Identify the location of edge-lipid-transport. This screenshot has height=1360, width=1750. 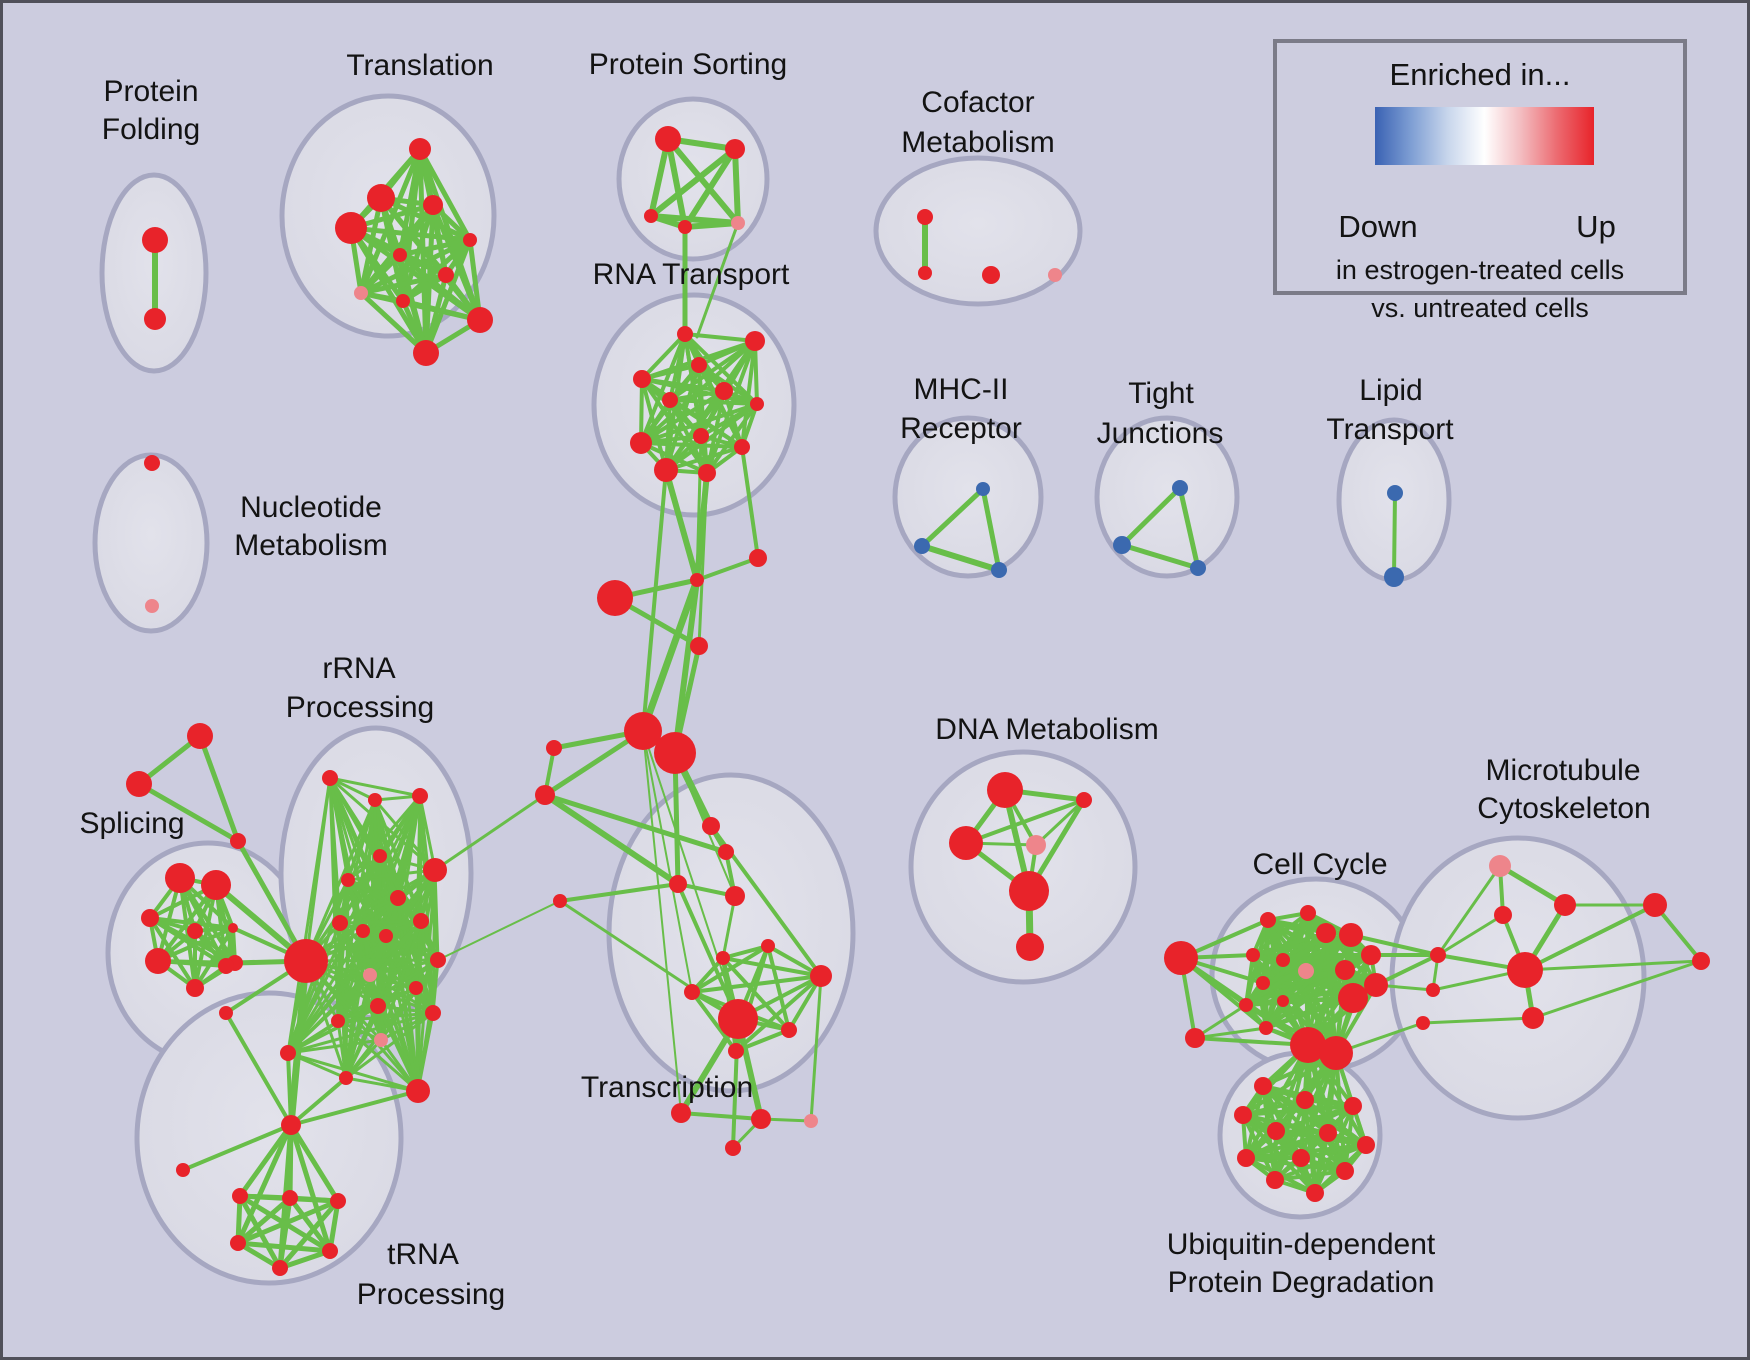
(1394, 535).